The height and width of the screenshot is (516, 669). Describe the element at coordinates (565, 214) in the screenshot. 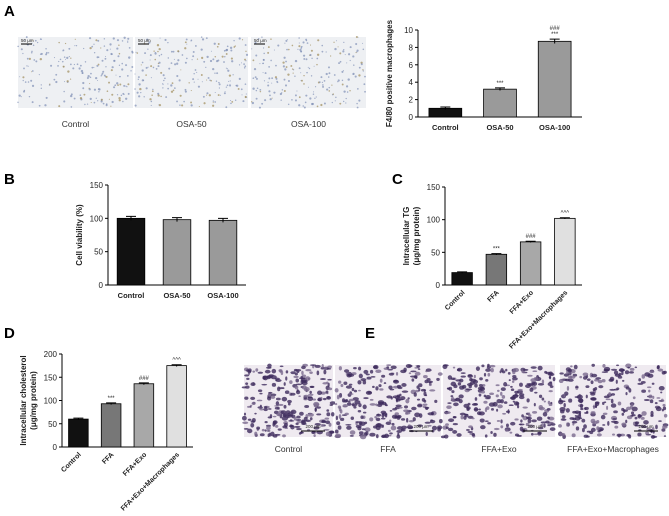

I see `significance: ^^^` at that location.